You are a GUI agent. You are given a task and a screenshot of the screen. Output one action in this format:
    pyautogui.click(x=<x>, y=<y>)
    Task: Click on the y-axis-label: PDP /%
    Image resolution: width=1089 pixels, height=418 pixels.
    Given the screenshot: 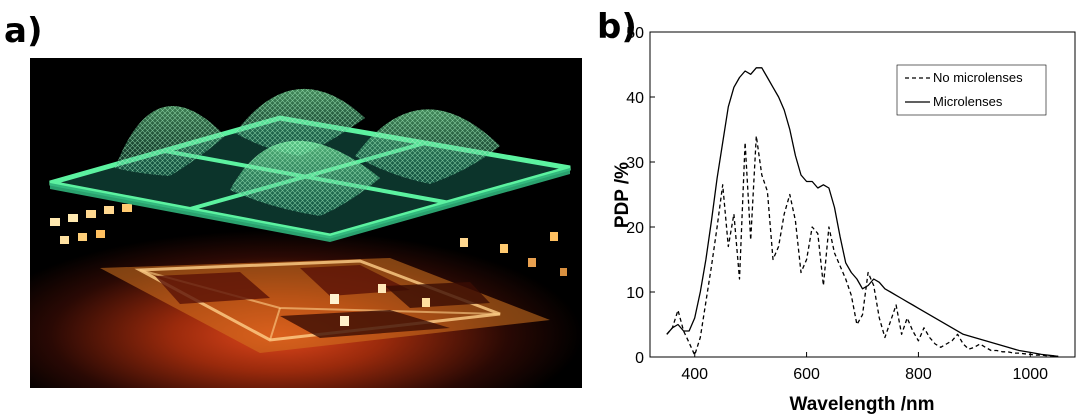 What is the action you would take?
    pyautogui.click(x=622, y=195)
    